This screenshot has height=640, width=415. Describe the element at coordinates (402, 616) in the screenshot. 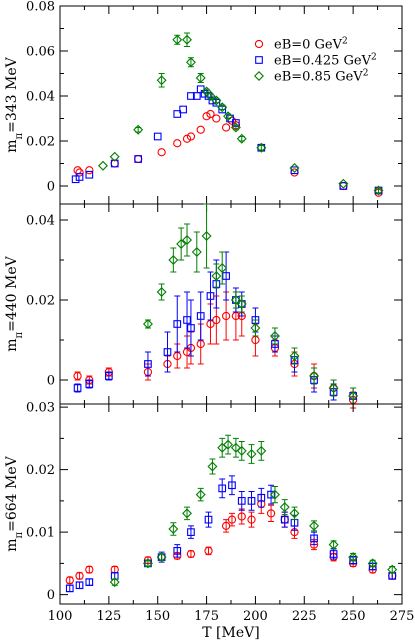

I see `x-tick-label: 275` at that location.